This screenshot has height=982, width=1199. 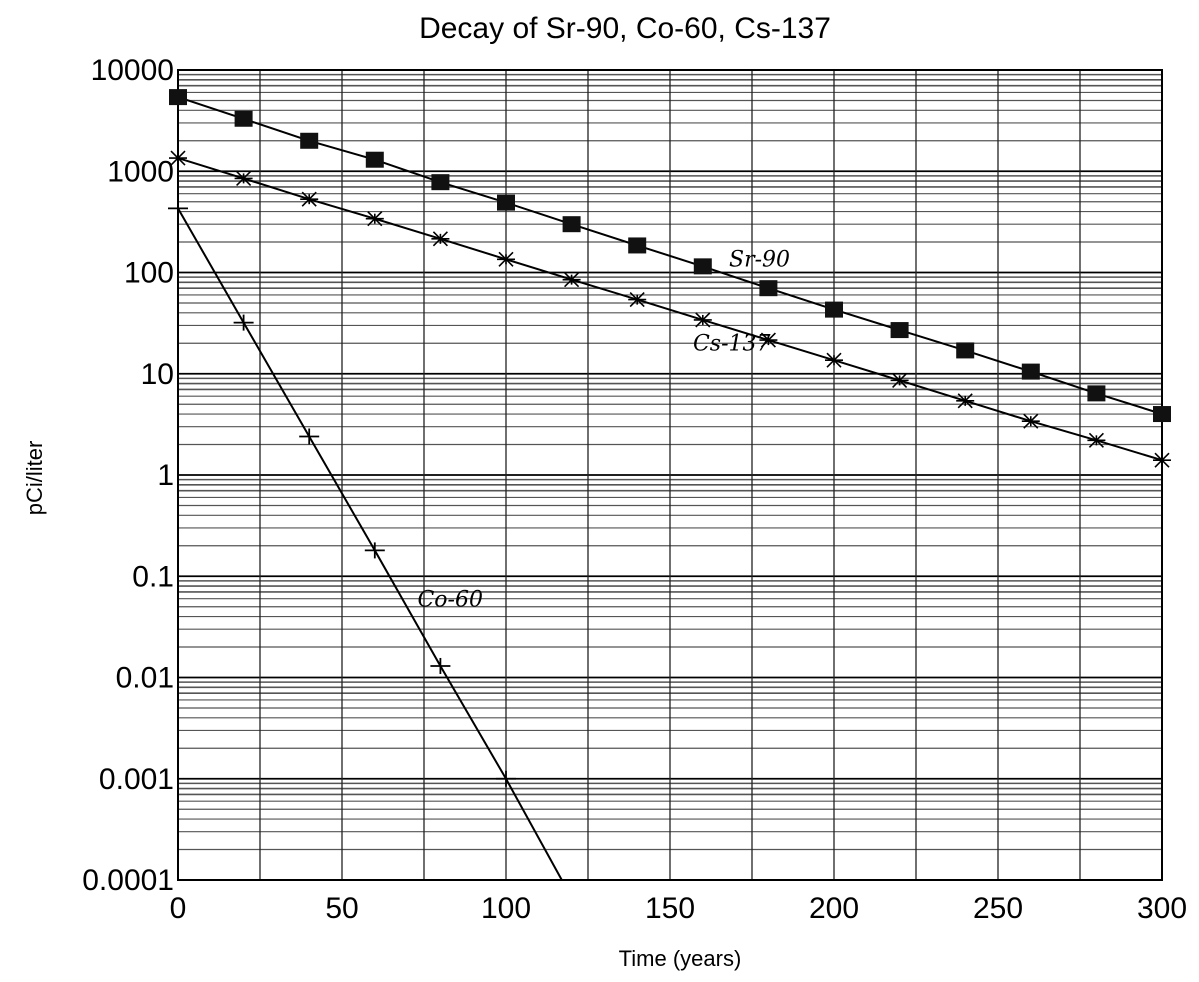 I want to click on x-tick-label: 150, so click(x=670, y=908).